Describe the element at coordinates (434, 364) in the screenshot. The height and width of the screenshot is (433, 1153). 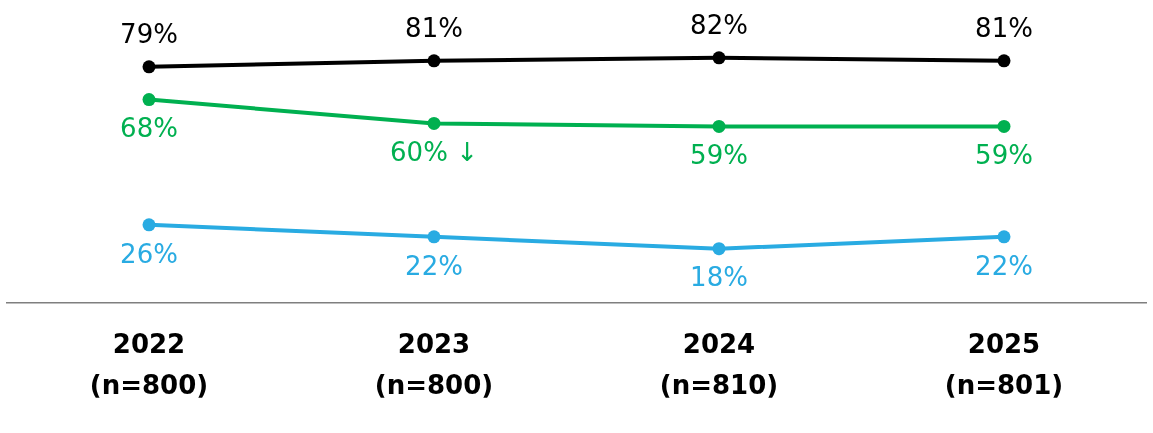
I see `x-tick-label: 2023 (n=800)` at that location.